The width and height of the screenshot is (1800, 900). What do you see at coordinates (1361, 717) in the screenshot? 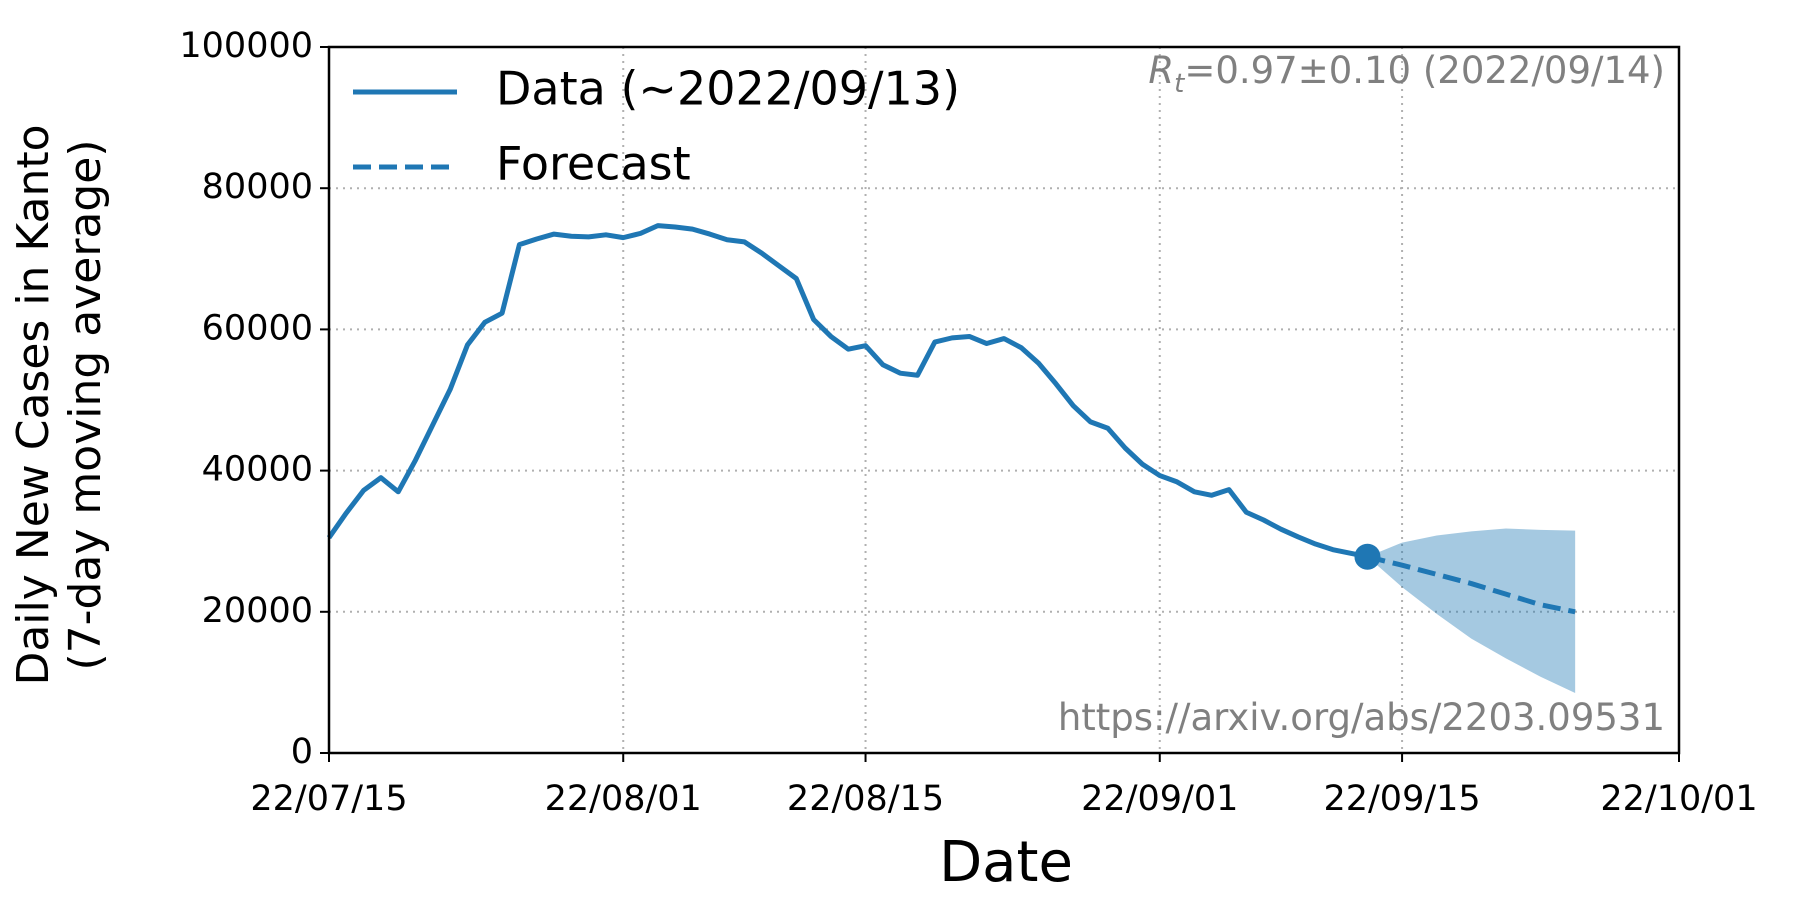
I see `source-annotation: https://arxiv.org/abs/2203.09531` at bounding box center [1361, 717].